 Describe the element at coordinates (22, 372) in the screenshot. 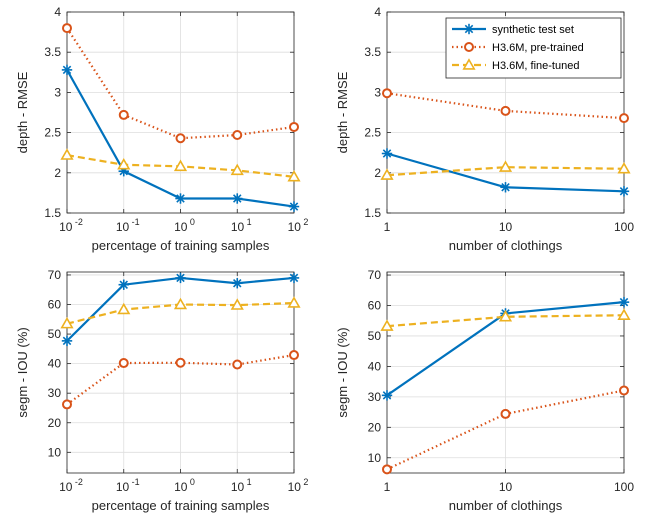

I see `y-axis-label: segm - IOU (%)` at that location.